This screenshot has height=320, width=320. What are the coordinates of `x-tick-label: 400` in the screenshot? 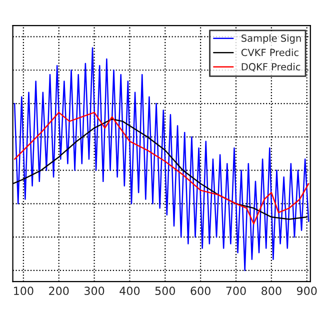 It's located at (130, 291).